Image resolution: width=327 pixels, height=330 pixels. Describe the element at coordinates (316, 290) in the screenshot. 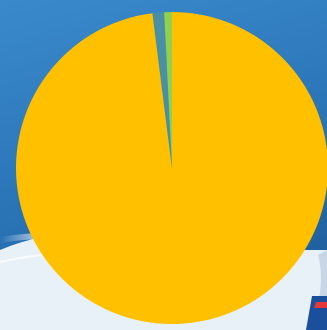

I see `corner-badge-icon` at that location.